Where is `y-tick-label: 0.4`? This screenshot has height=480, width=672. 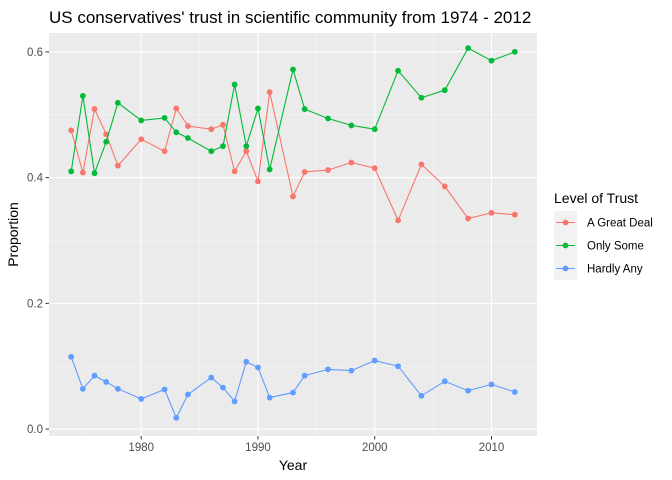
y-tick-label: 0.4 is located at coordinates (35, 179).